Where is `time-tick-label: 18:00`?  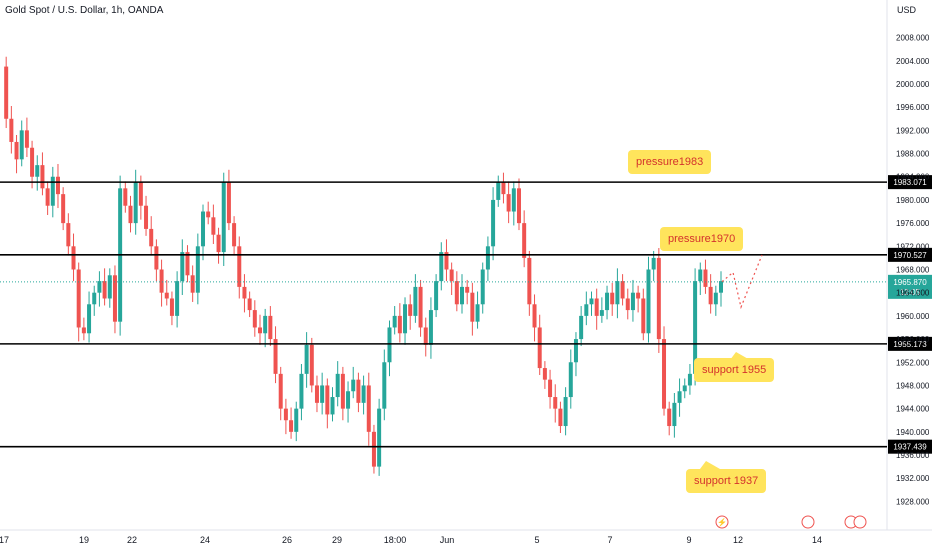 time-tick-label: 18:00 is located at coordinates (395, 540).